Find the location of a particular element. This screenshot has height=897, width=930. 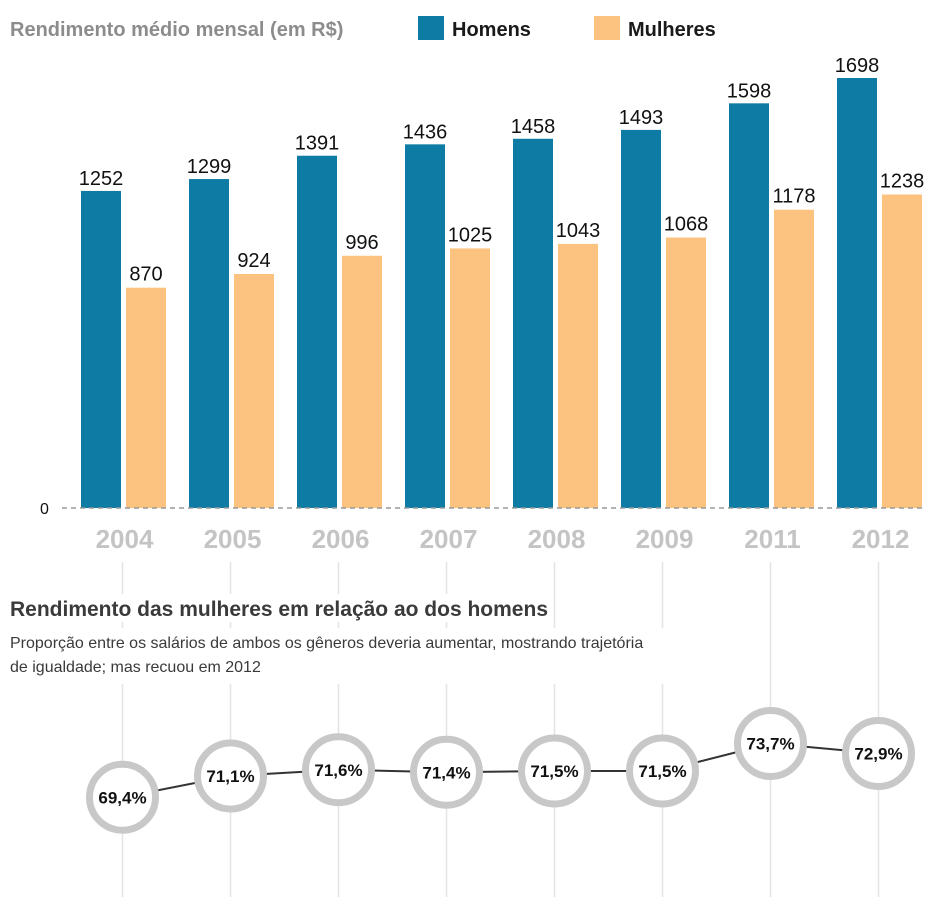

value-label-homens-2011: 1598 is located at coordinates (749, 91).